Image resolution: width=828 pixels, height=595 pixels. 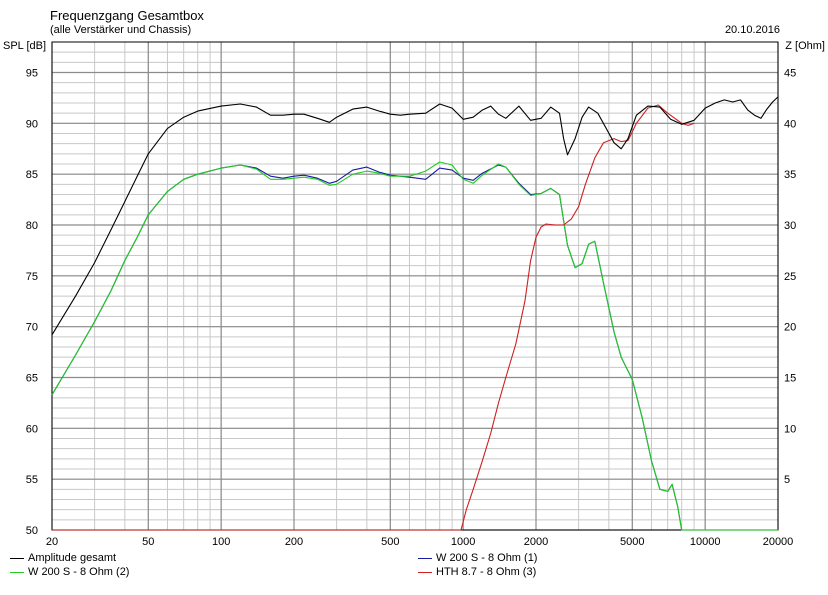 I want to click on x-tick-label: 2000, so click(x=536, y=542).